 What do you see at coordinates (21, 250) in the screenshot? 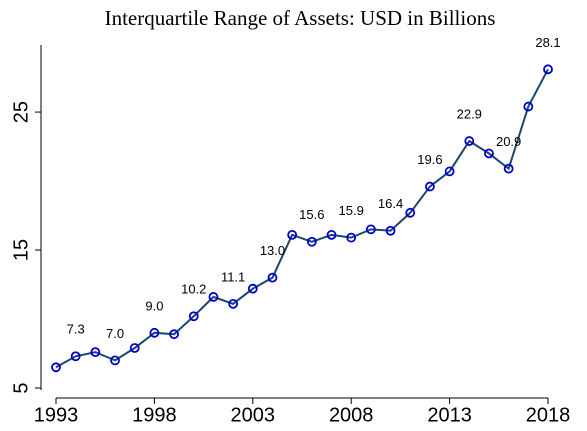
I see `y-tick-label: 15` at bounding box center [21, 250].